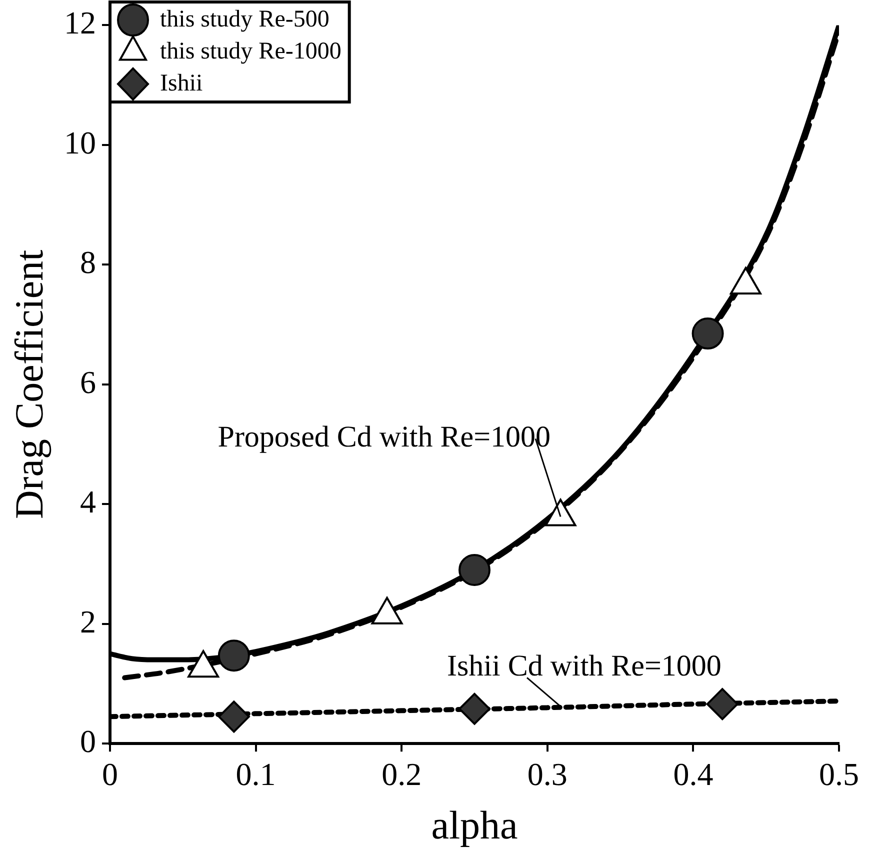 This screenshot has width=871, height=858. Describe the element at coordinates (251, 51) in the screenshot. I see `legend-label: this study Re-1000` at that location.